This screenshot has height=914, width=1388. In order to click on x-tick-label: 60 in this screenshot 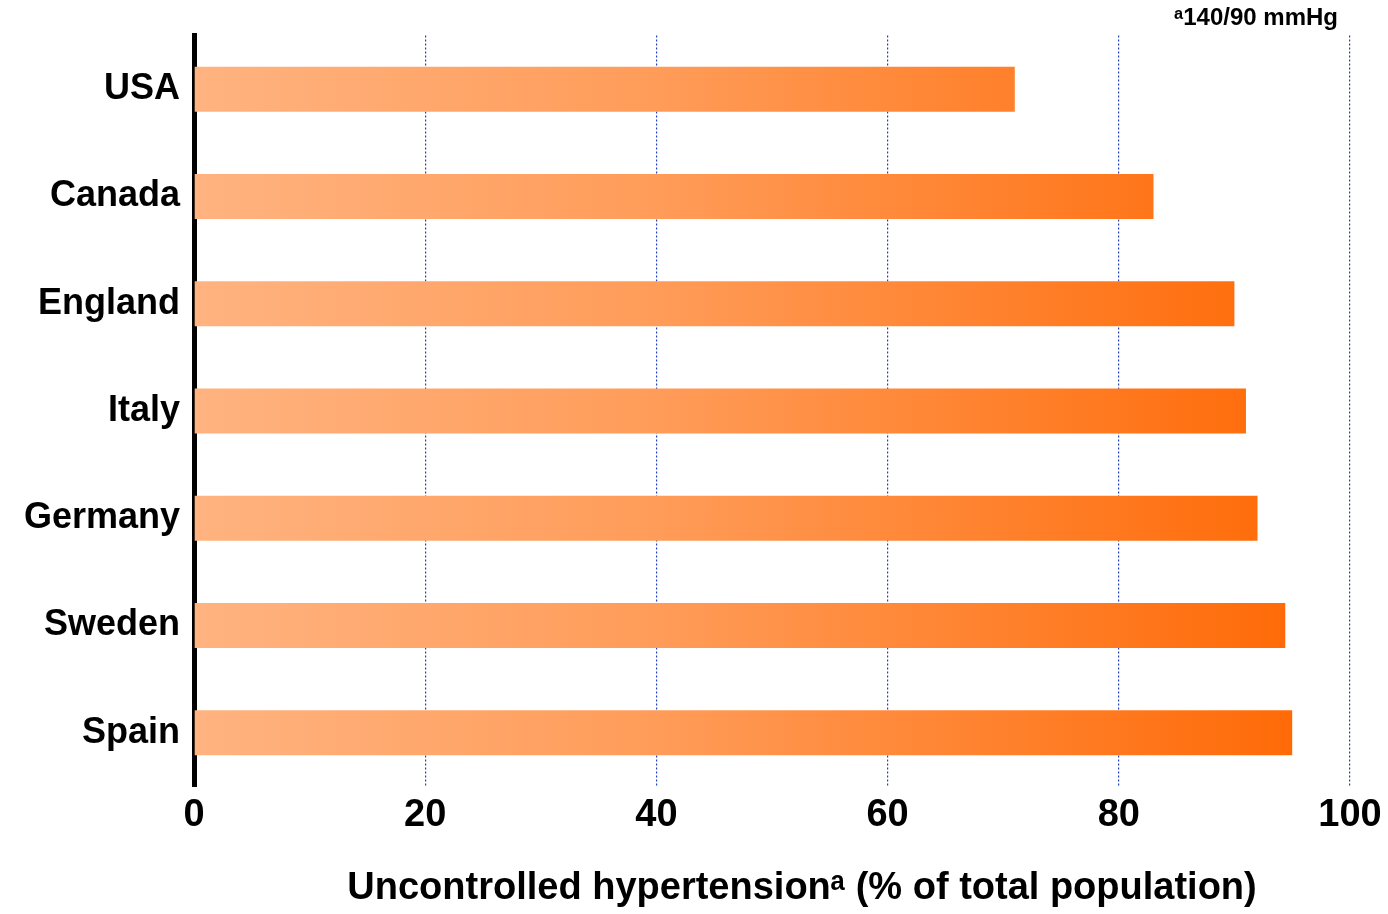, I will do `click(887, 812)`.